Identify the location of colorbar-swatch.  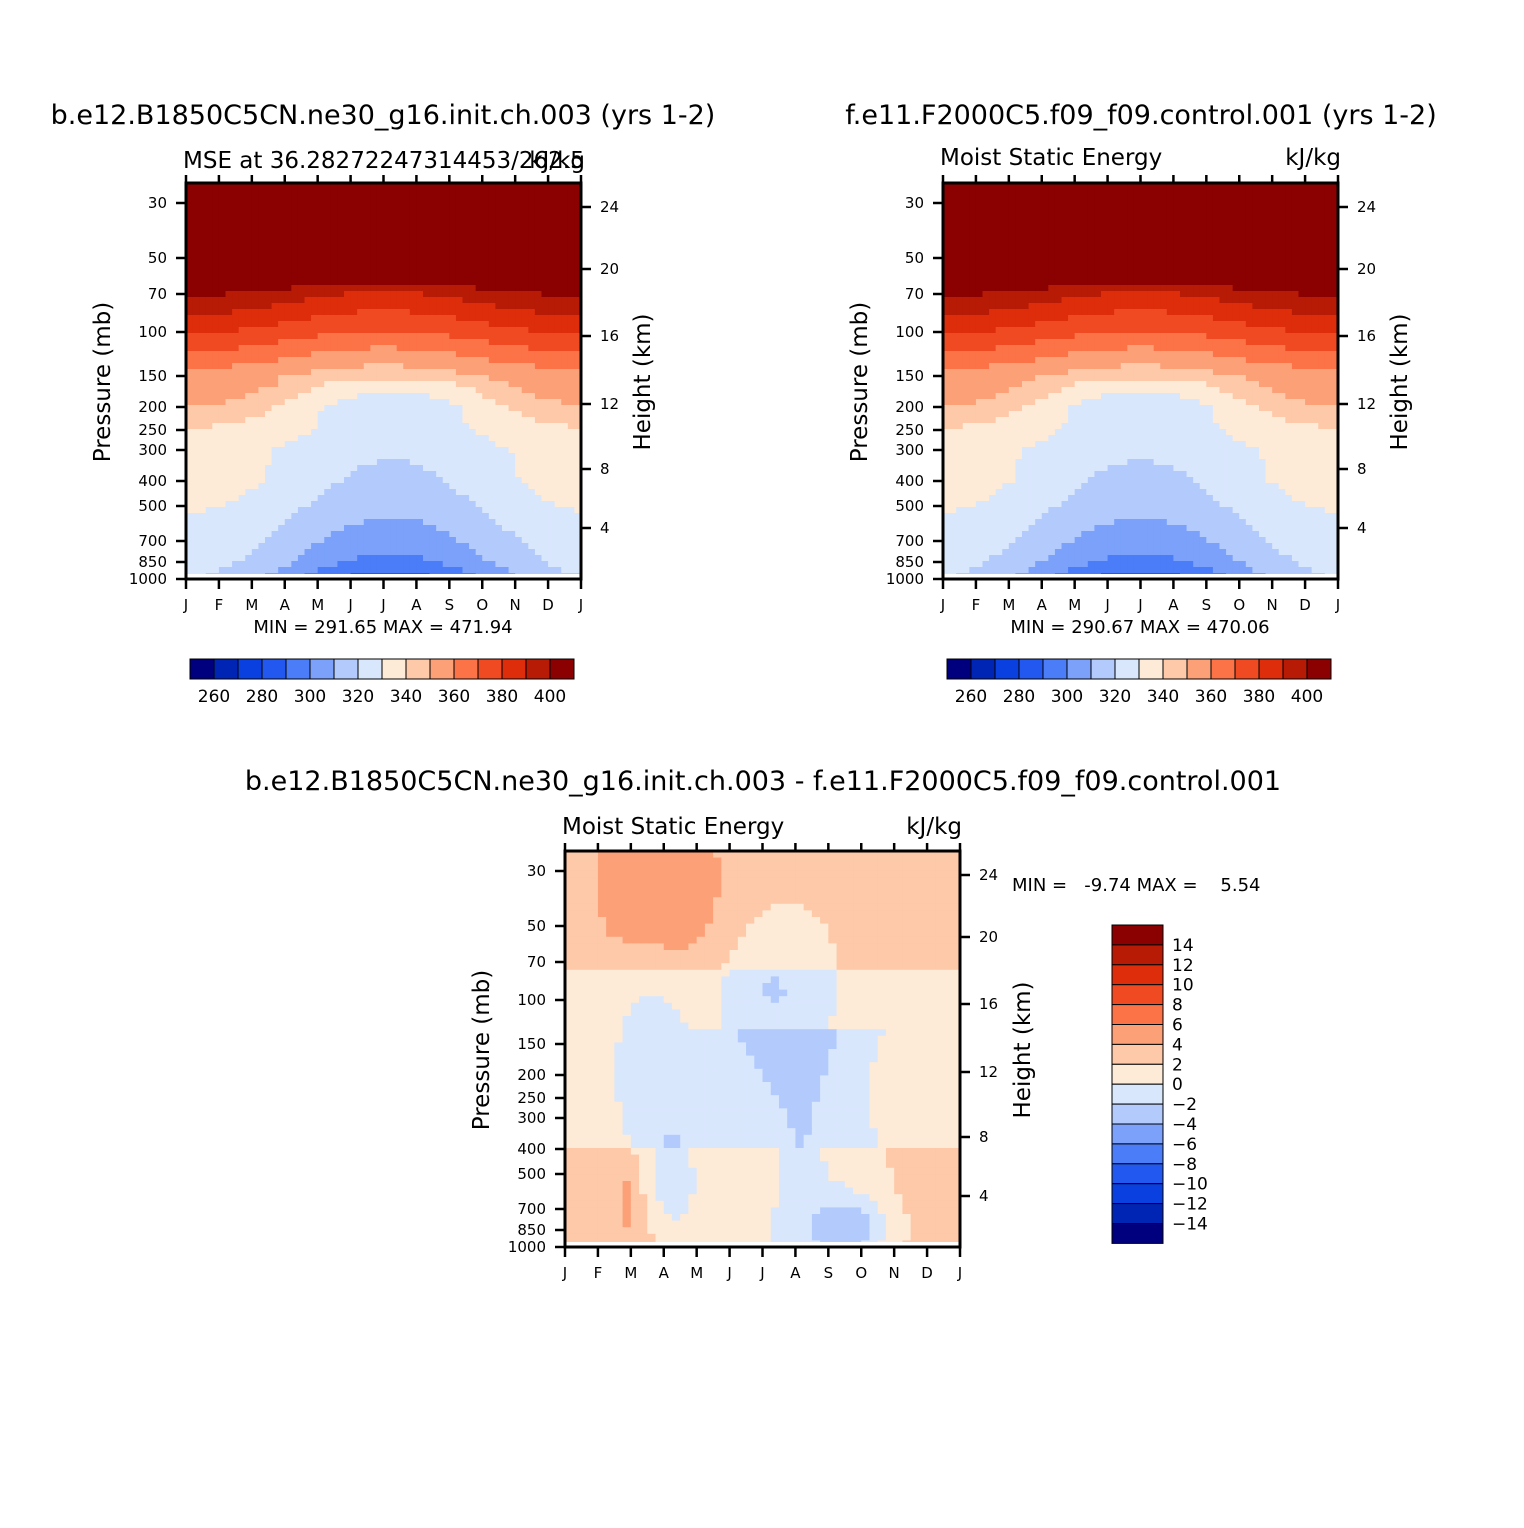
(394, 669).